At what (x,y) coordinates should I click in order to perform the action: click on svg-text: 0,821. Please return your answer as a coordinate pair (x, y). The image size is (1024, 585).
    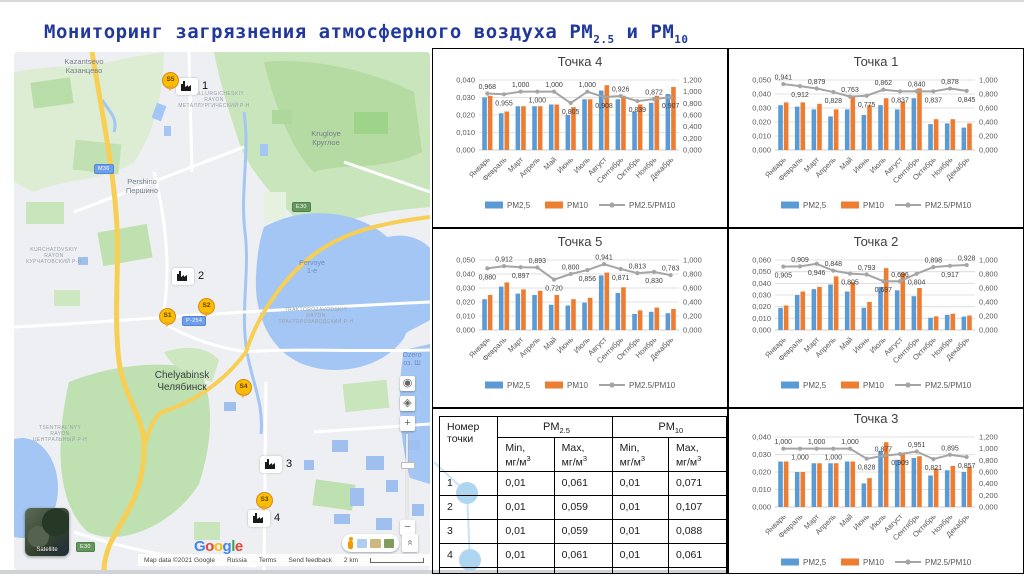
    Looking at the image, I should click on (934, 468).